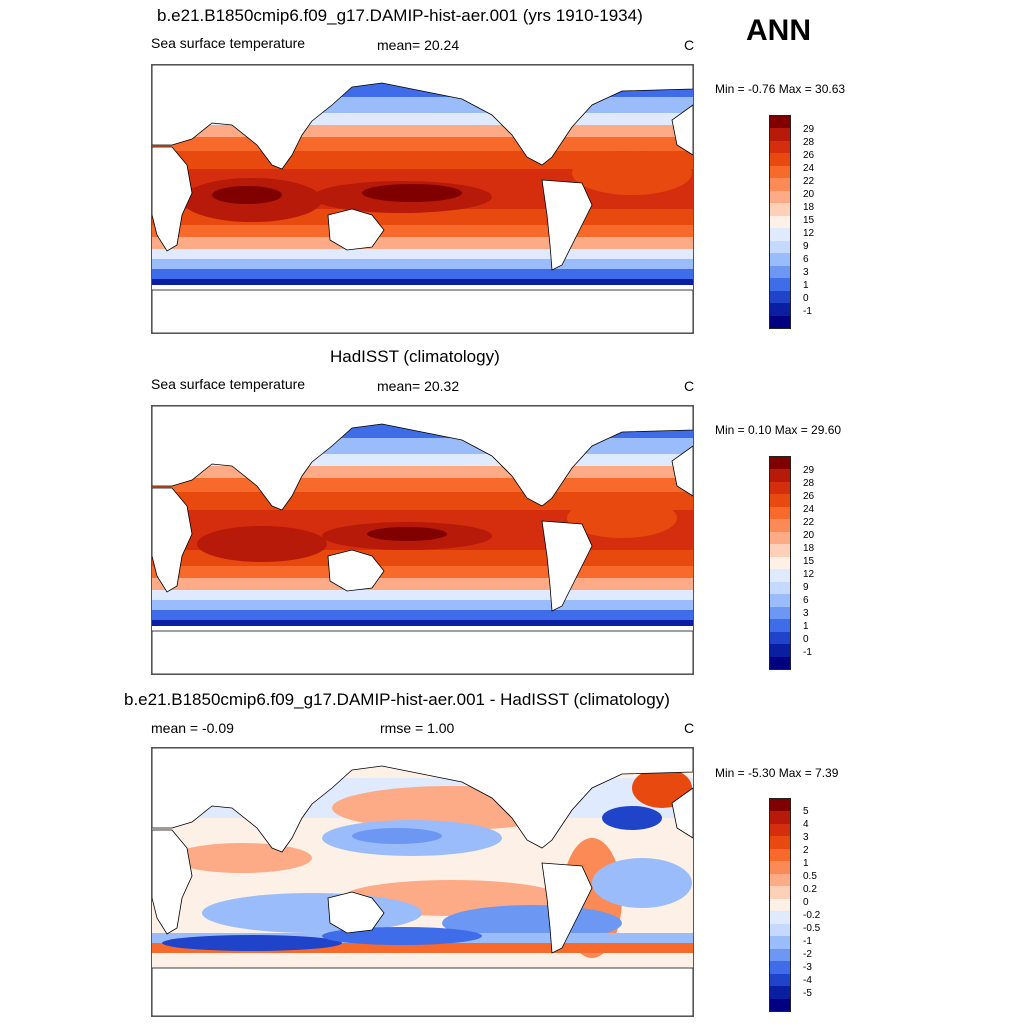 Image resolution: width=1024 pixels, height=1024 pixels. Describe the element at coordinates (812, 928) in the screenshot. I see `colorbar-tick-label: -0.5` at that location.